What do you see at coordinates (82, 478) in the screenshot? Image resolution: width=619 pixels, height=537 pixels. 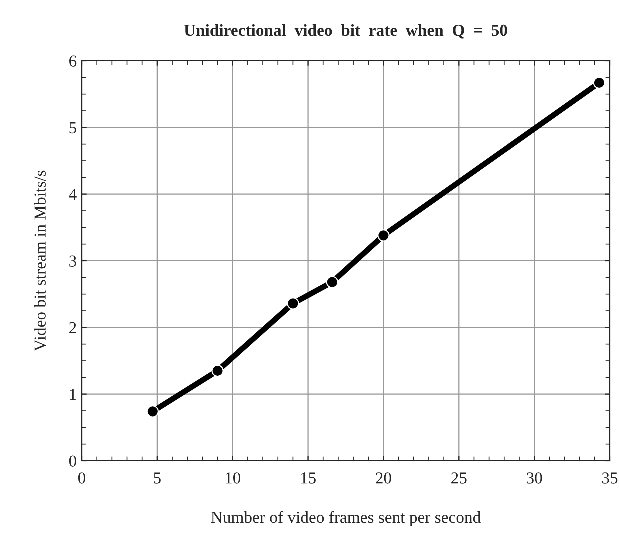 I see `x-tick-label: 0` at bounding box center [82, 478].